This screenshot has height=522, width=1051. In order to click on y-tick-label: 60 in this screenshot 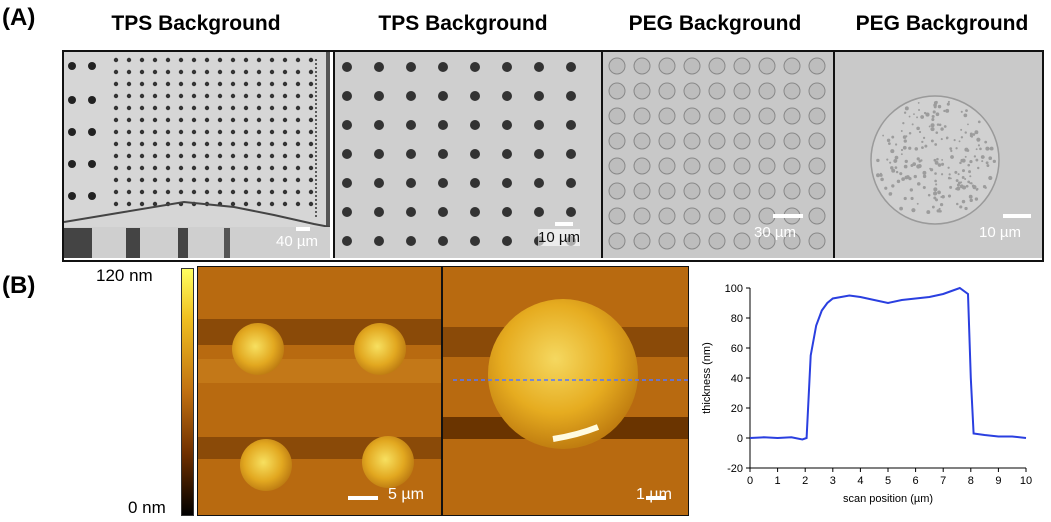, I will do `click(737, 349)`.